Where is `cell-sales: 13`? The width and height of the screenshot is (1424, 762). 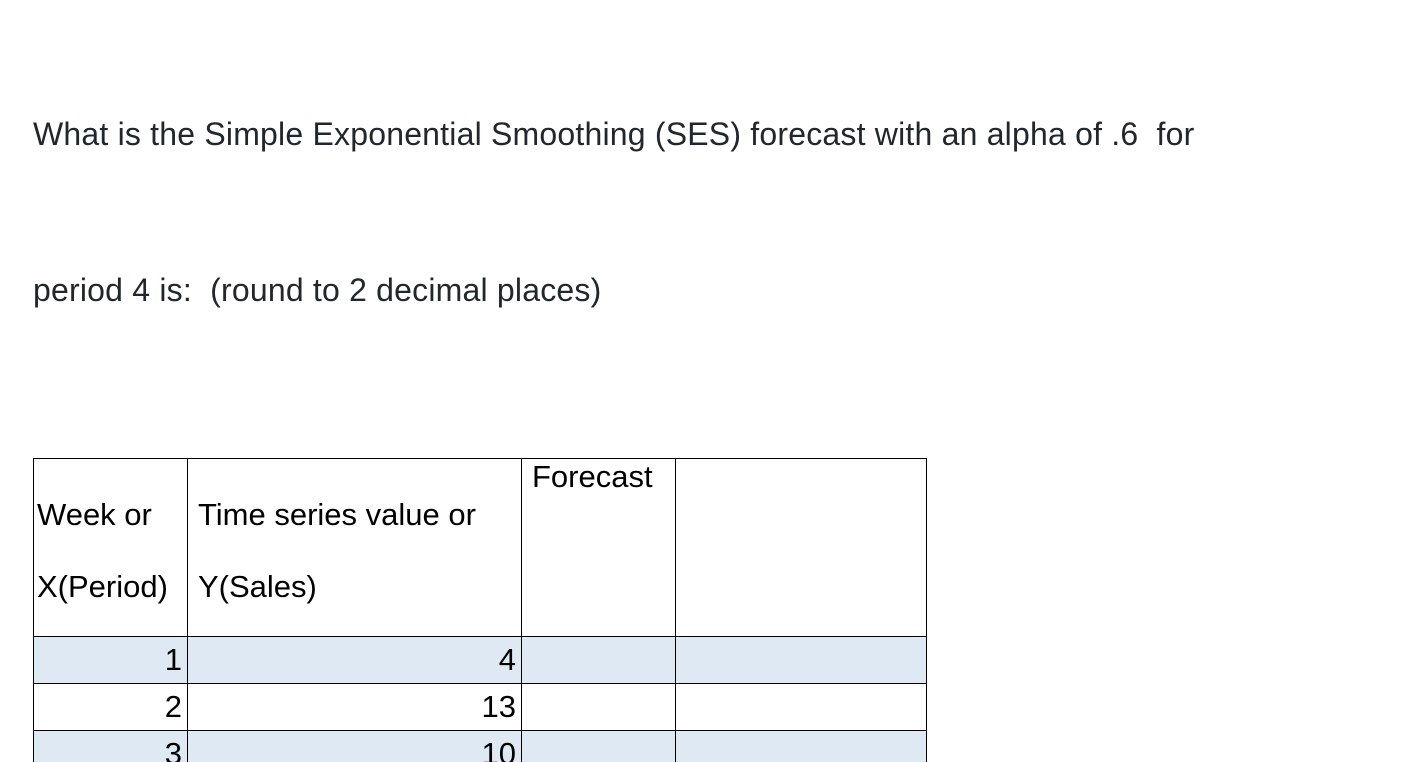
cell-sales: 13 is located at coordinates (354, 707).